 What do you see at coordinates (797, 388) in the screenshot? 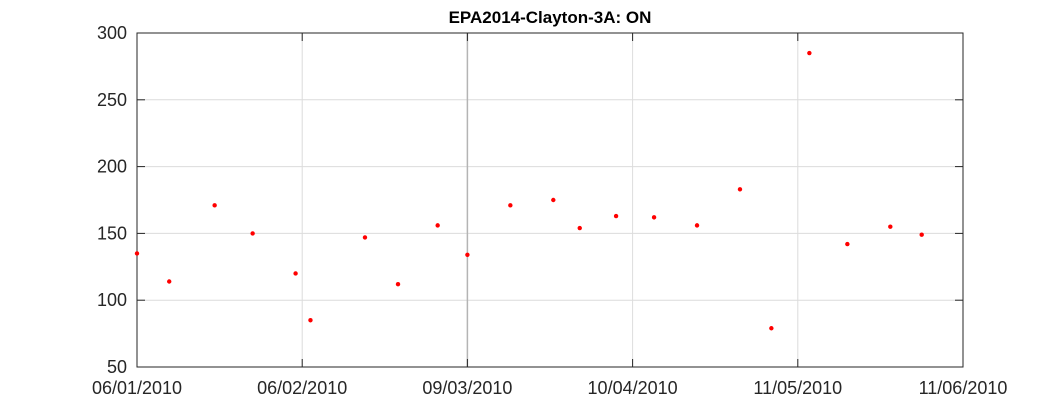
I see `x-tick-label: 11/05/2010` at bounding box center [797, 388].